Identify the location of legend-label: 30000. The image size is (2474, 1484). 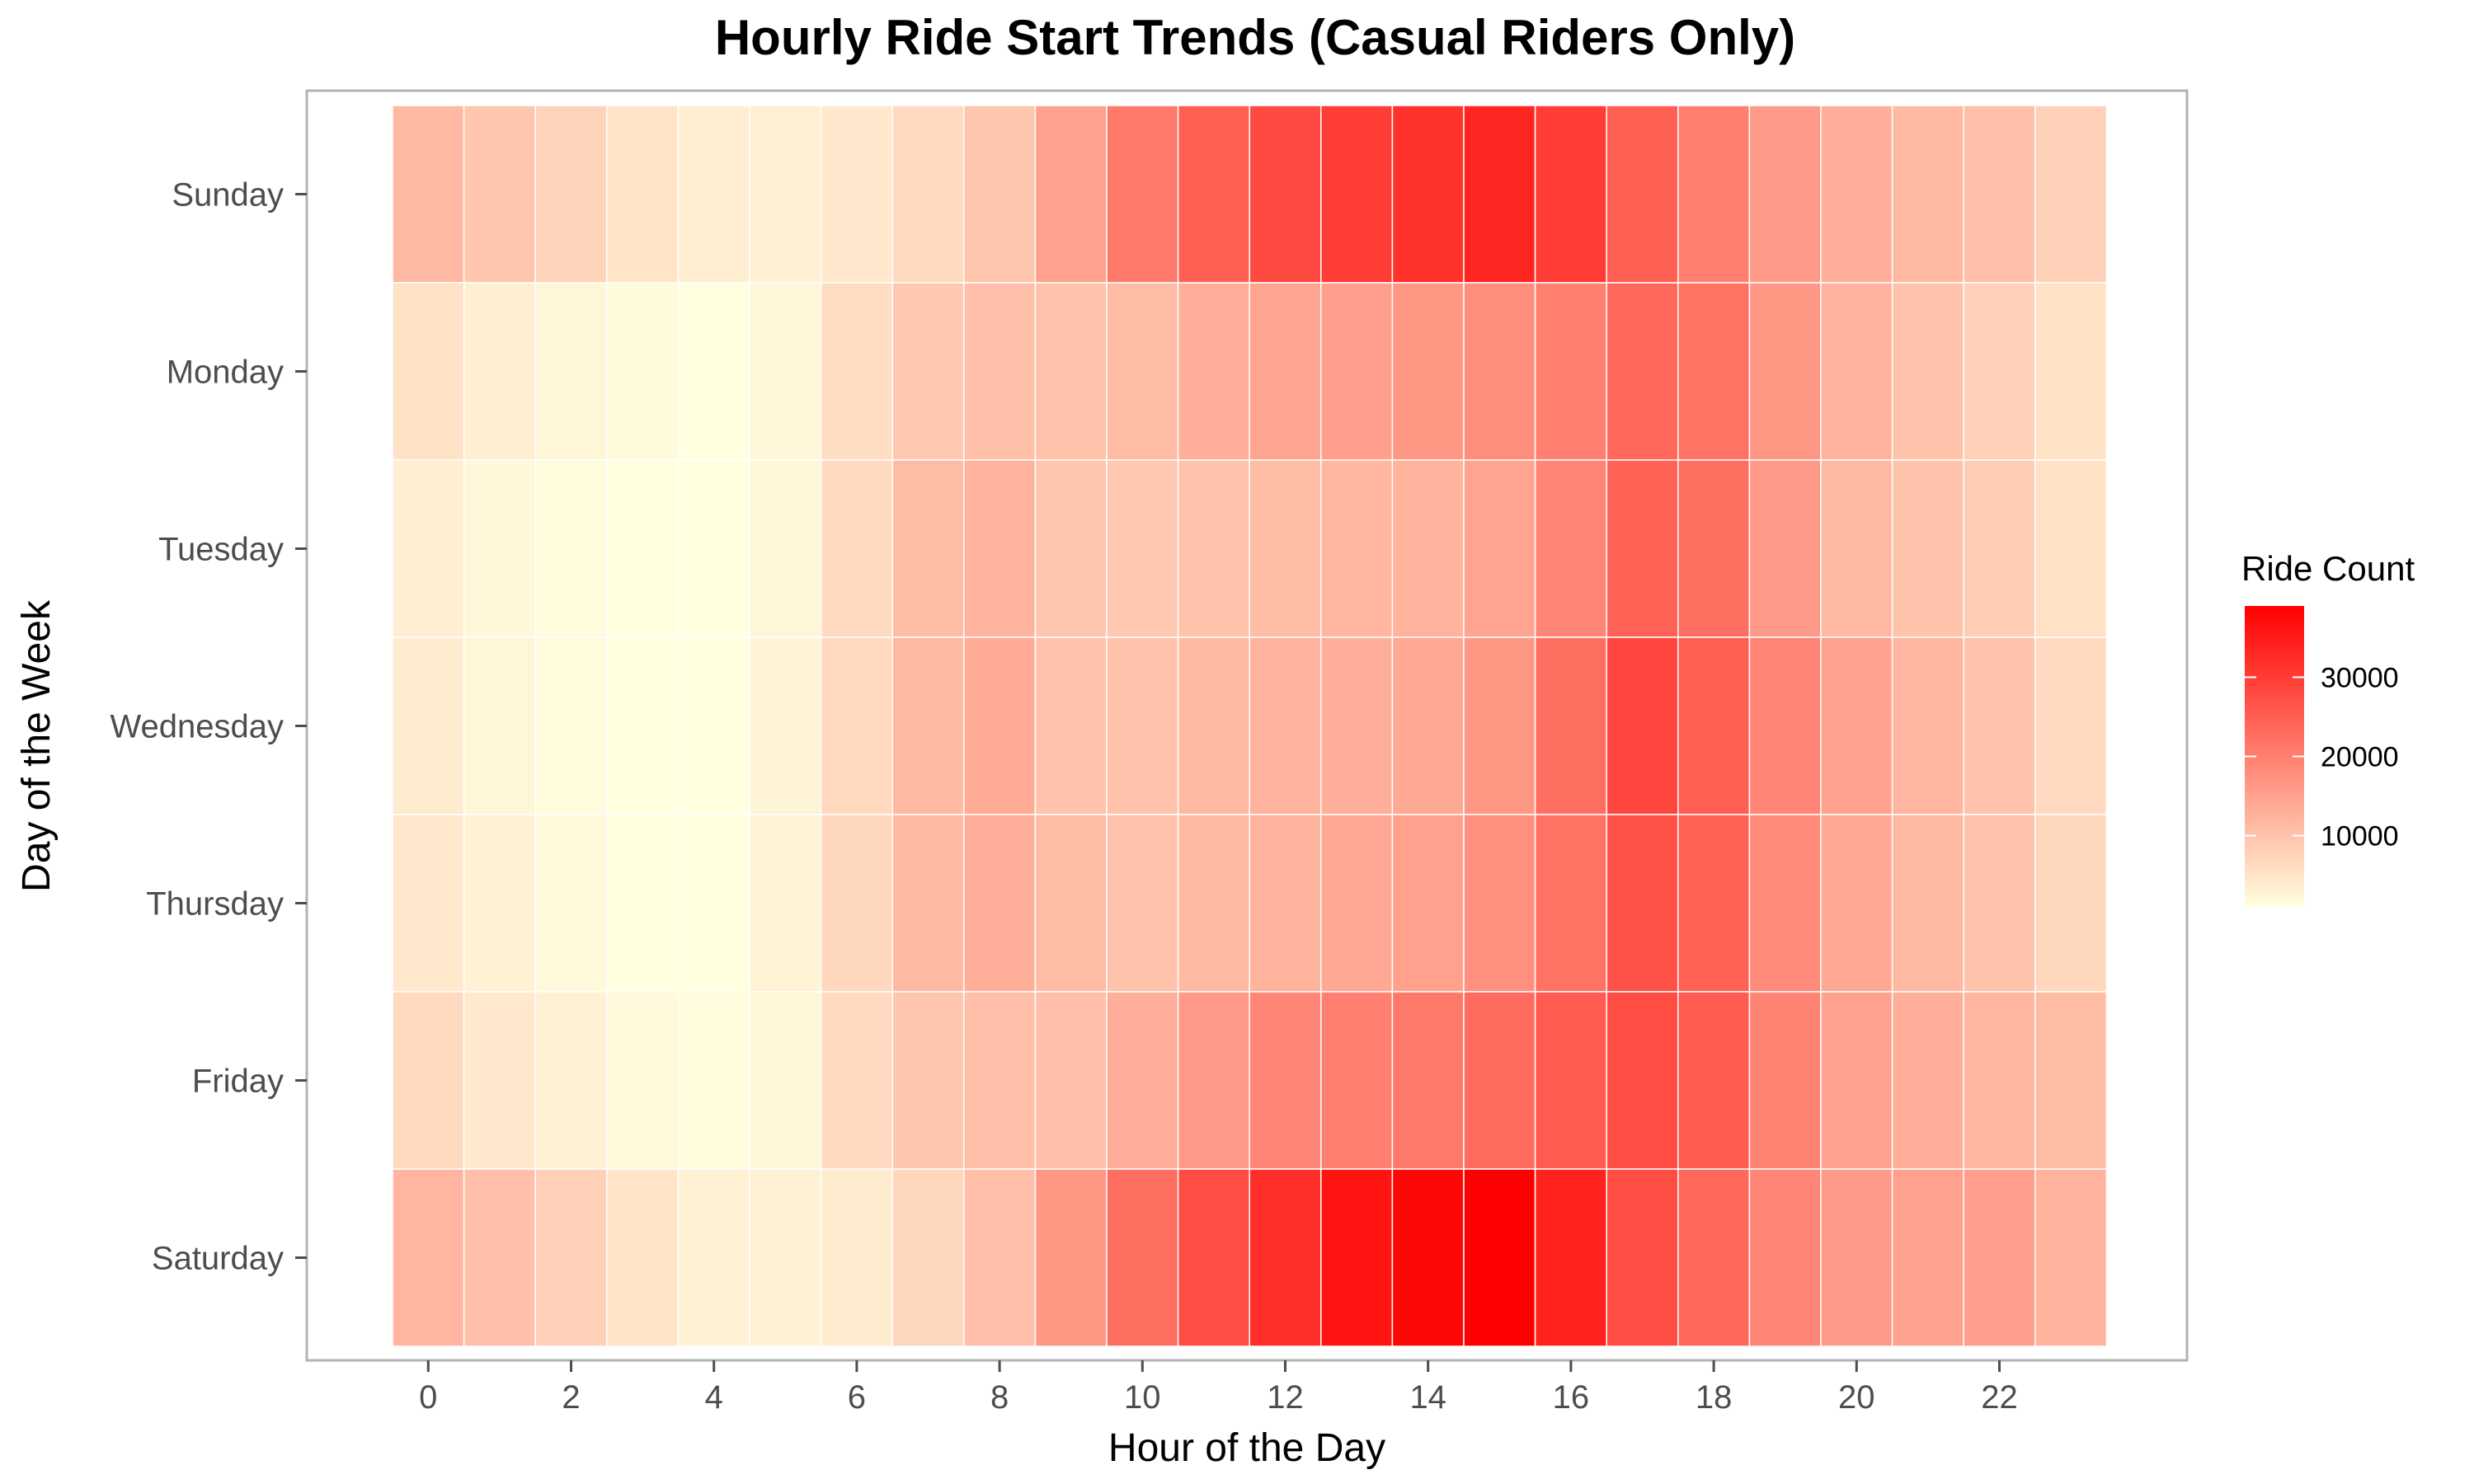
(2360, 677).